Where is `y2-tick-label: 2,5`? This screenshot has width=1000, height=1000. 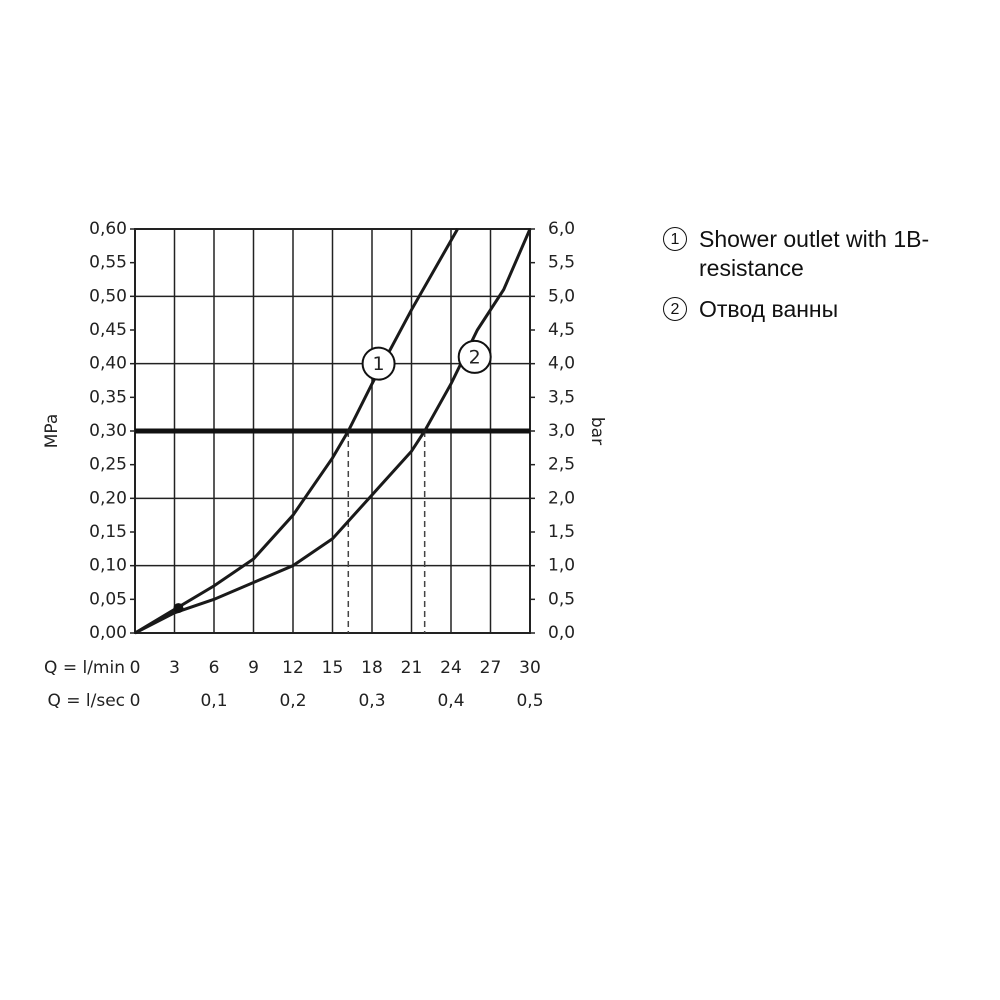
y2-tick-label: 2,5 is located at coordinates (561, 465).